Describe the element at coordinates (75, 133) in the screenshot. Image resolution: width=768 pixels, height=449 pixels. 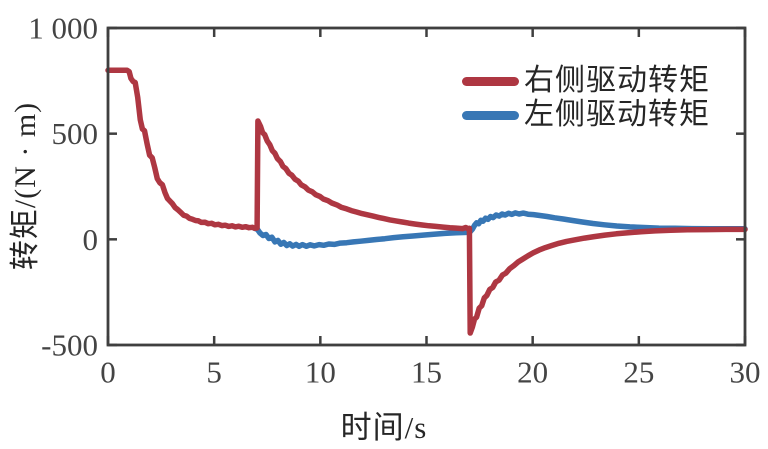
I see `y-tick-label: 500` at that location.